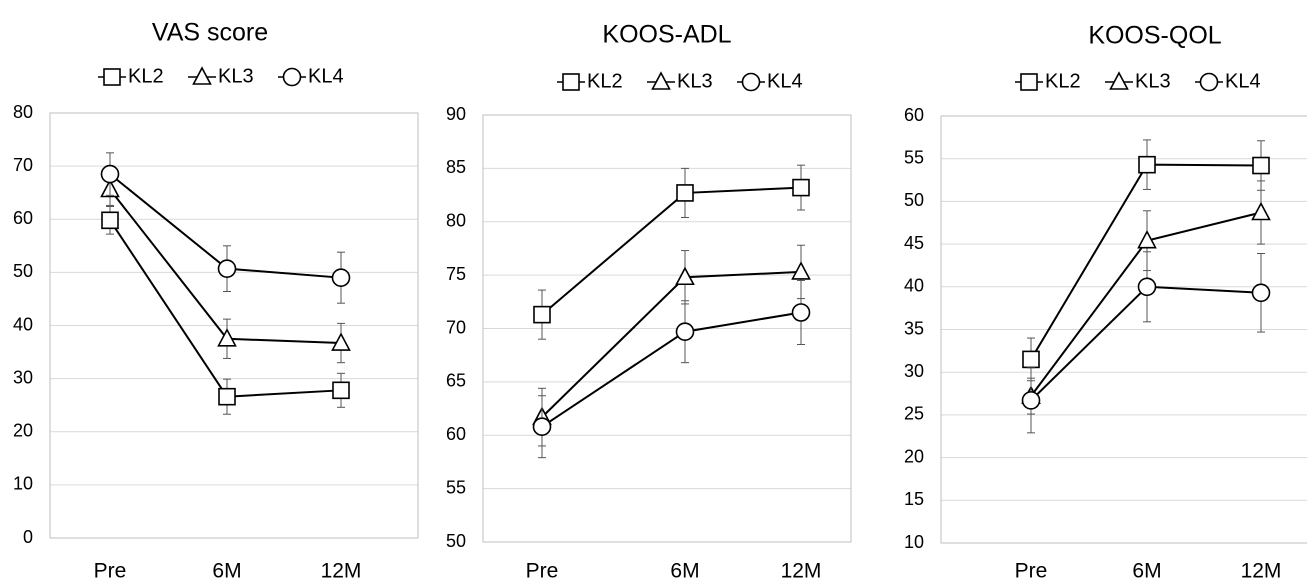 The width and height of the screenshot is (1307, 583). I want to click on chart-title: KOOS-QOL, so click(1154, 36).